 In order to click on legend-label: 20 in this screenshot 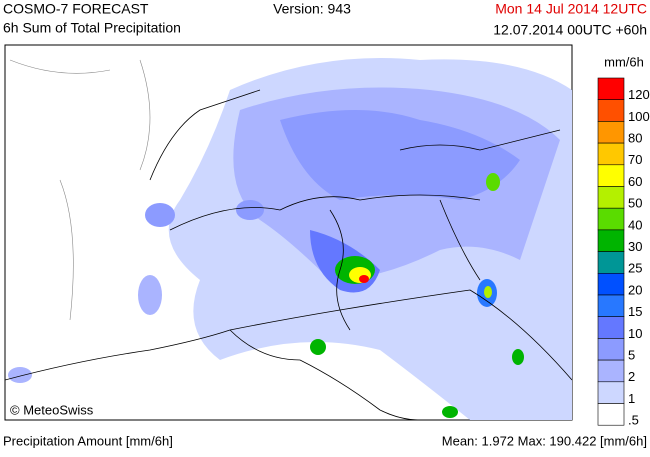, I will do `click(635, 289)`.